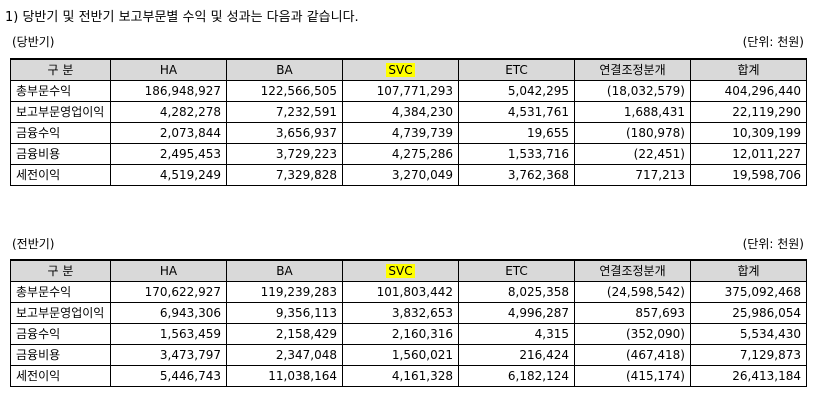 The height and width of the screenshot is (410, 816). Describe the element at coordinates (168, 375) in the screenshot. I see `ha-value: 5,446,743` at that location.